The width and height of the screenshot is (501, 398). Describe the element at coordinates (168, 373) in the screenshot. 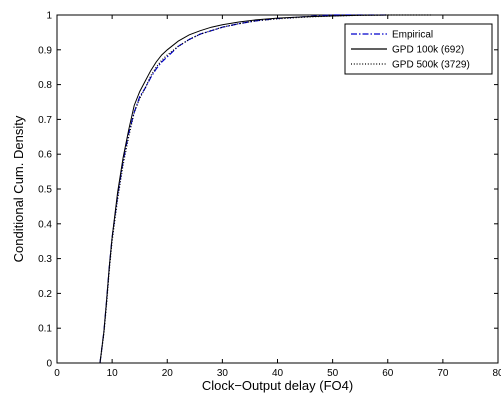

I see `x-tick-label: 20` at that location.